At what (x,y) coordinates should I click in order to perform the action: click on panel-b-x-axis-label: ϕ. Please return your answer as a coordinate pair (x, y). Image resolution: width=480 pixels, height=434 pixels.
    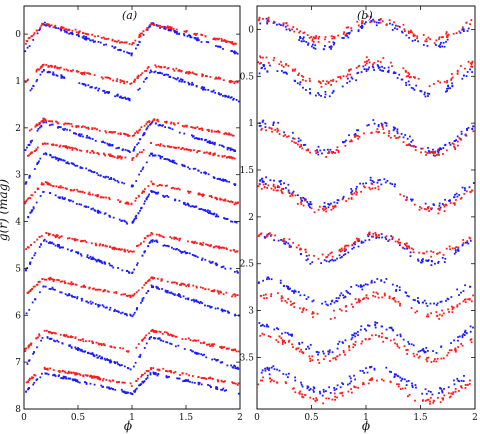
    Looking at the image, I should click on (366, 426).